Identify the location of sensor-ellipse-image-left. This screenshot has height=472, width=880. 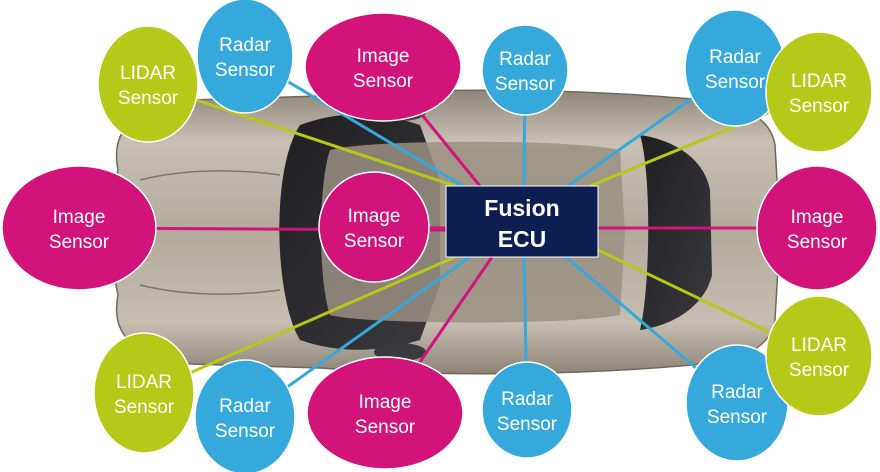
(79, 228).